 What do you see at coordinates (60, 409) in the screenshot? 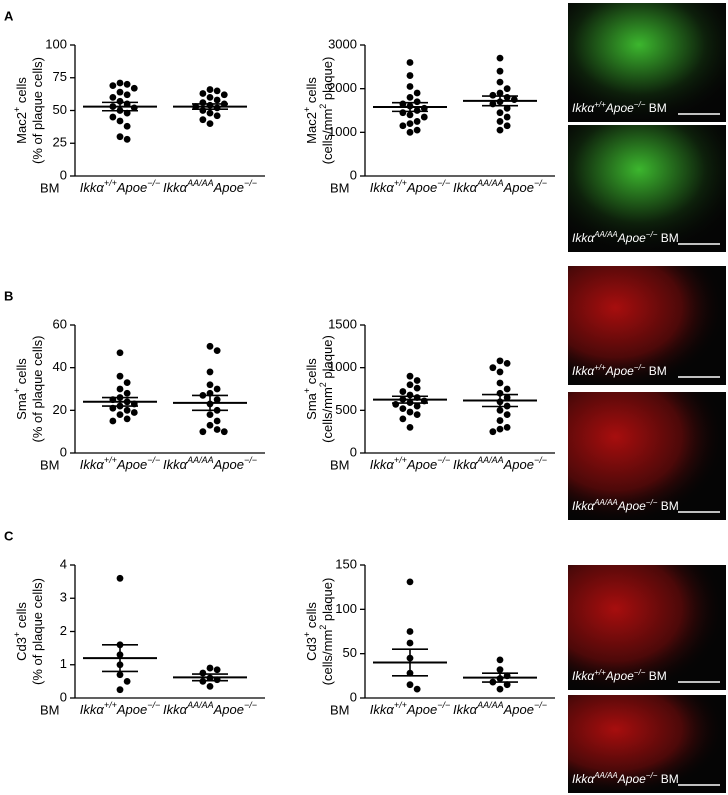
I see `y-tick-label: 20` at bounding box center [60, 409].